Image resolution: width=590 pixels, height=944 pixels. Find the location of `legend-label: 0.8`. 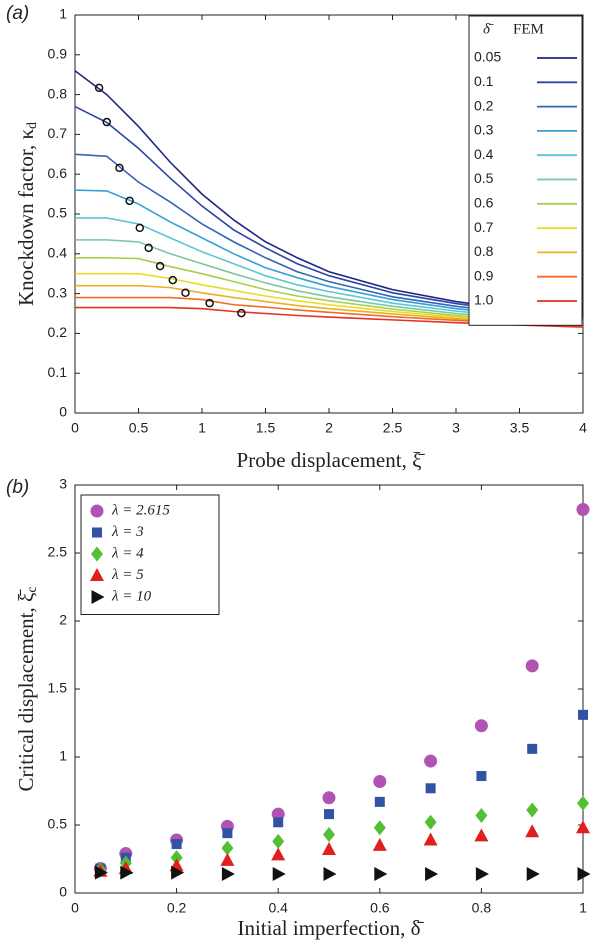

legend-label: 0.8 is located at coordinates (484, 251).